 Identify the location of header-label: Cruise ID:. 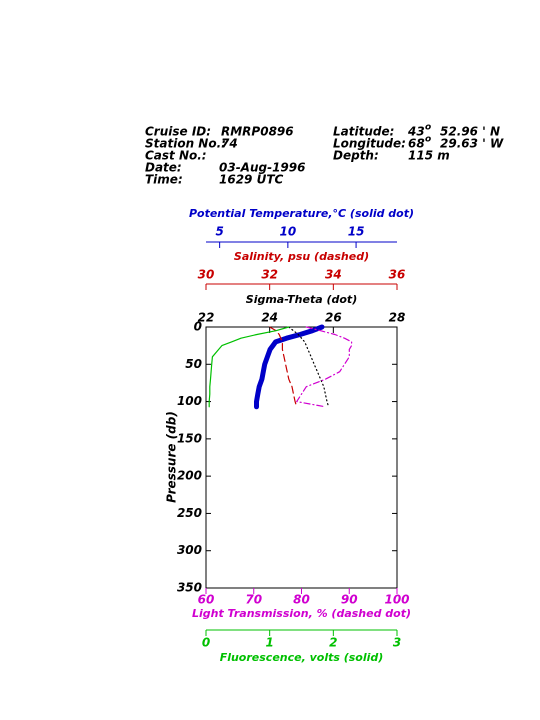
(178, 132).